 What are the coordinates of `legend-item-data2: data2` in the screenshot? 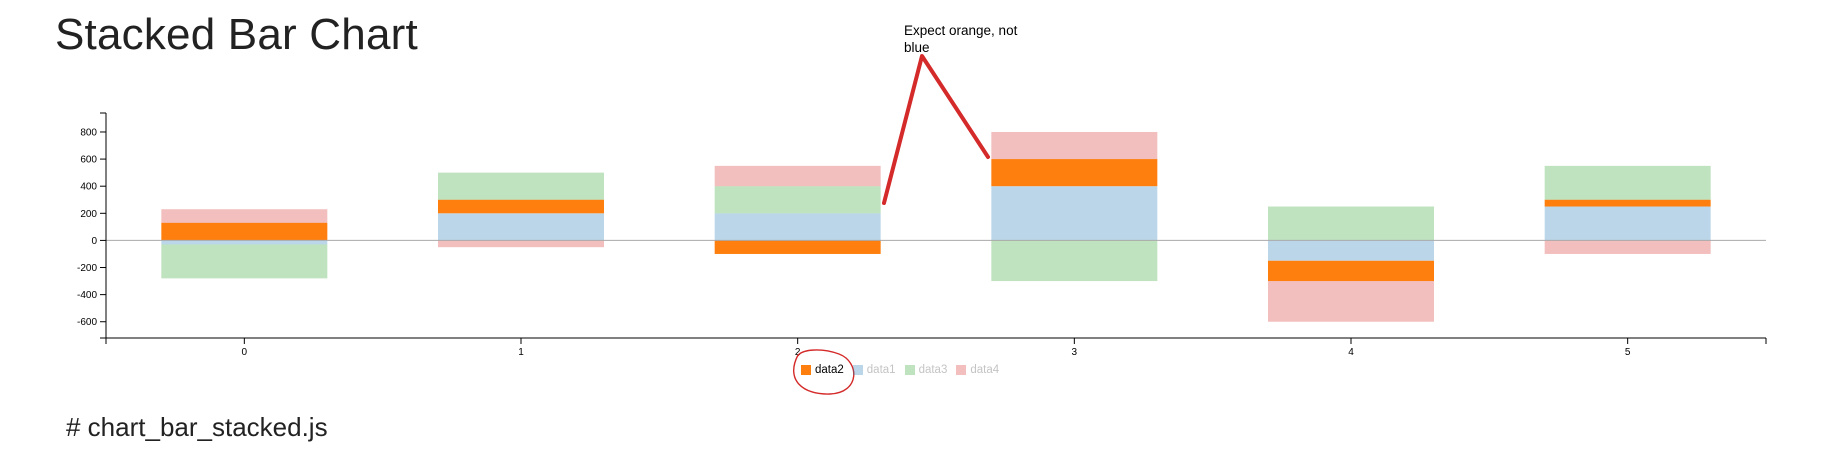 It's located at (822, 370).